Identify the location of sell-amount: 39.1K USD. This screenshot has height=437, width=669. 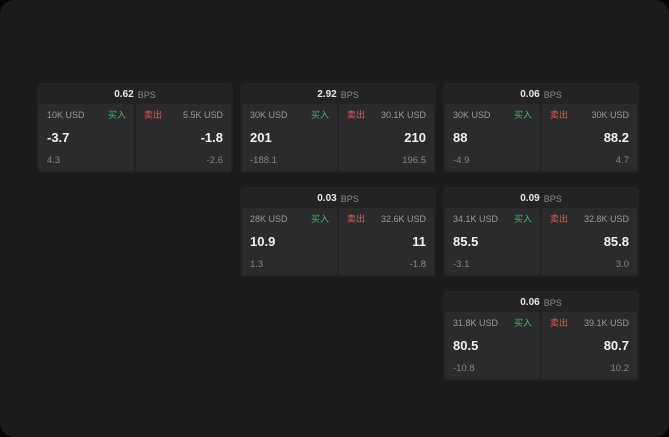
(606, 323).